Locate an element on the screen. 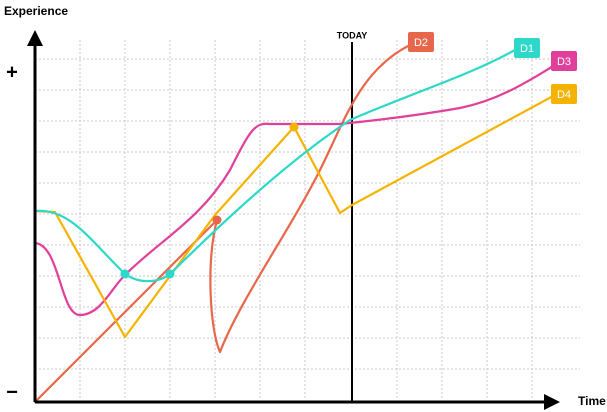 This screenshot has width=607, height=412. y-arrow is located at coordinates (35, 38).